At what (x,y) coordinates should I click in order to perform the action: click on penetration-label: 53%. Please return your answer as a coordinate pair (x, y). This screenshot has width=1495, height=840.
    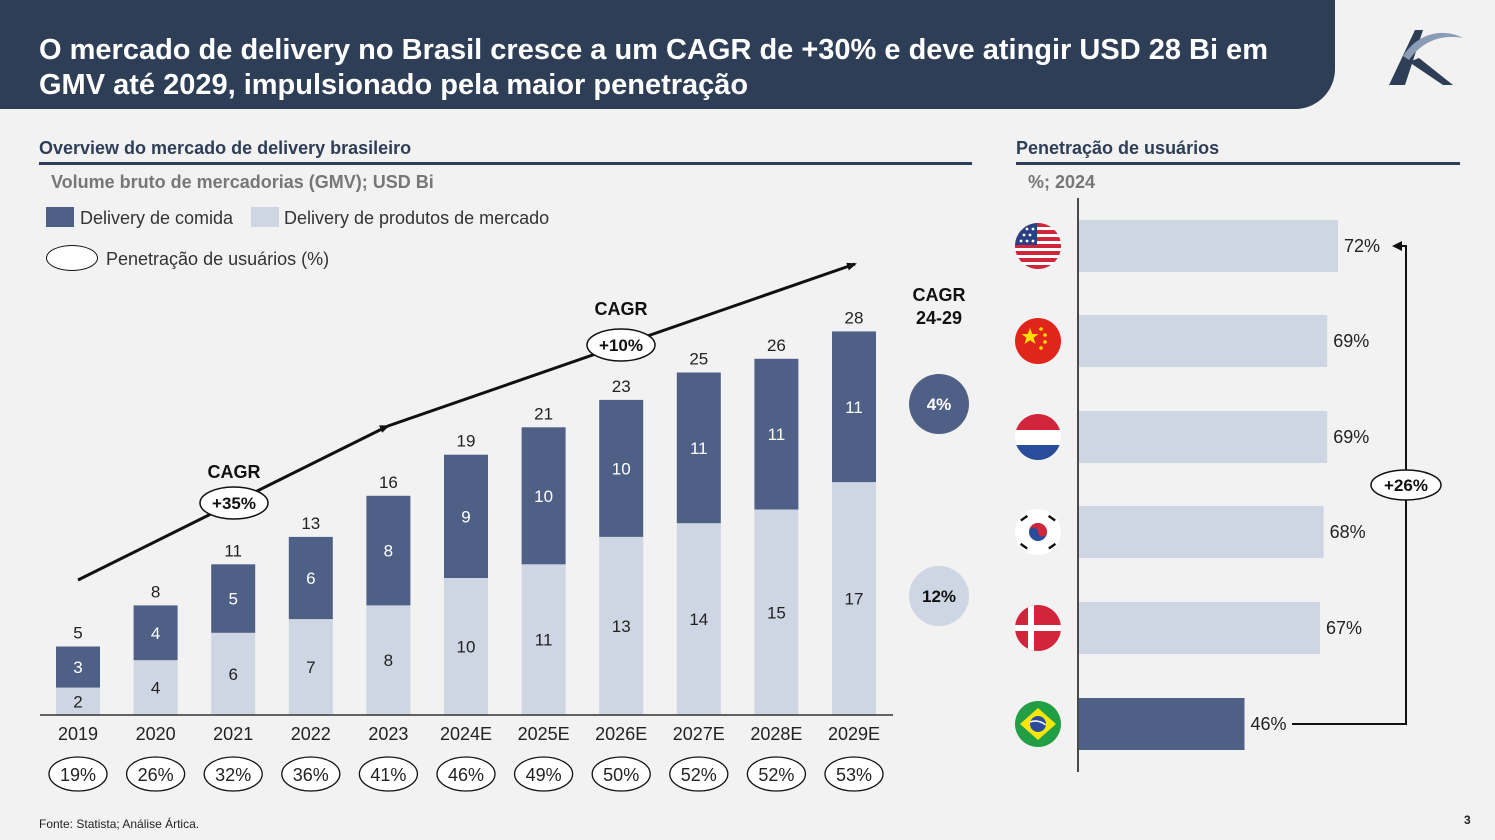
    Looking at the image, I should click on (854, 775).